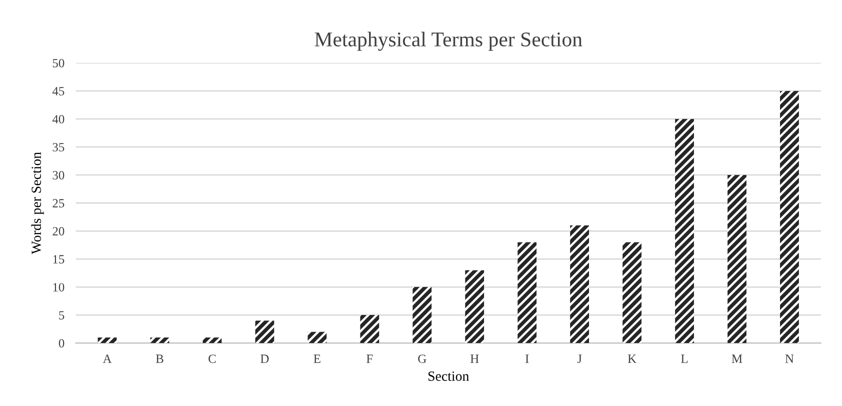 This screenshot has height=406, width=842. What do you see at coordinates (632, 358) in the screenshot?
I see `x-tick-label: K` at bounding box center [632, 358].